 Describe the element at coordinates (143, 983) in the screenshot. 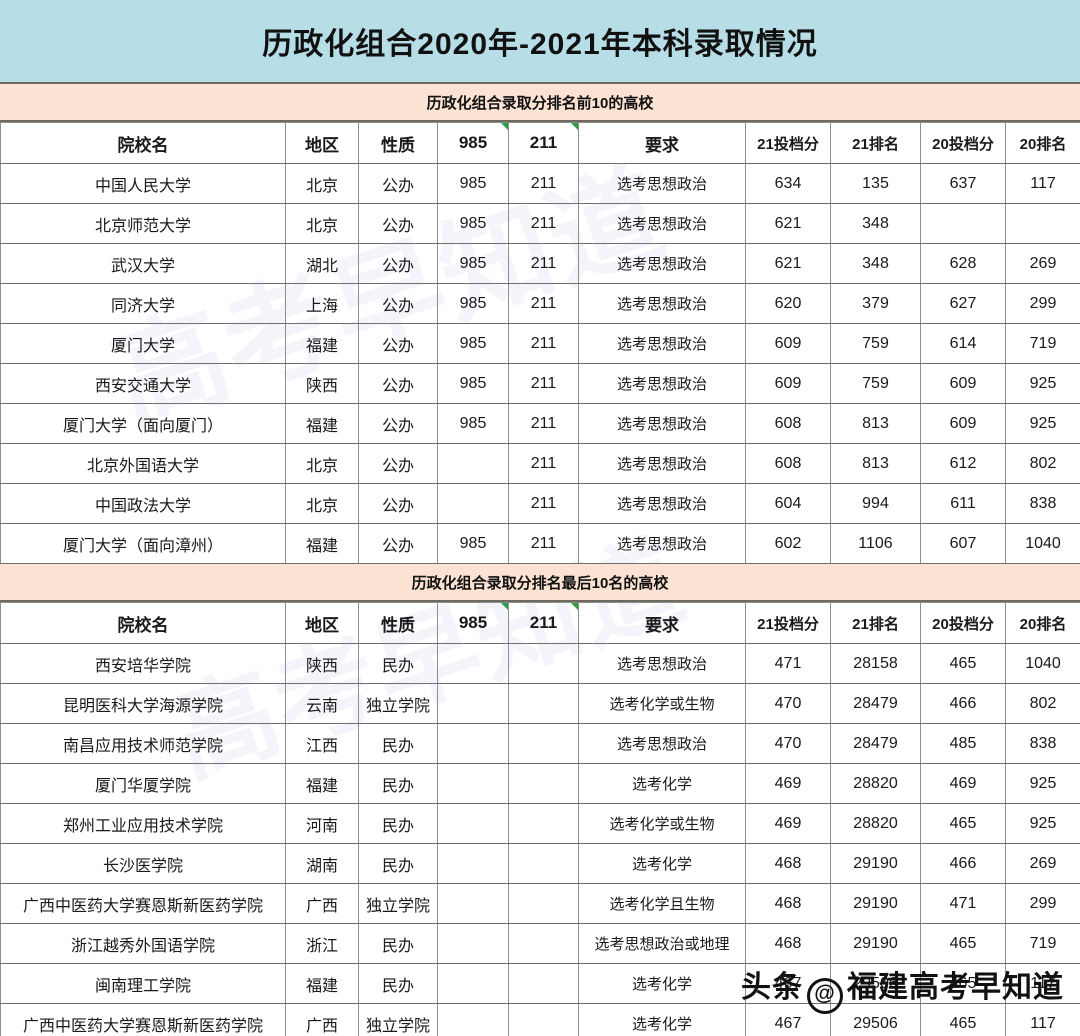

I see `cell-name: 闽南理工学院` at that location.